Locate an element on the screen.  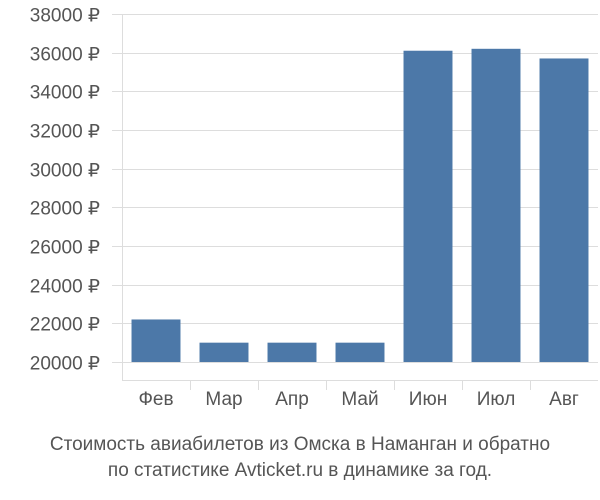
y-tick-label: 22000 ₽ is located at coordinates (65, 325).